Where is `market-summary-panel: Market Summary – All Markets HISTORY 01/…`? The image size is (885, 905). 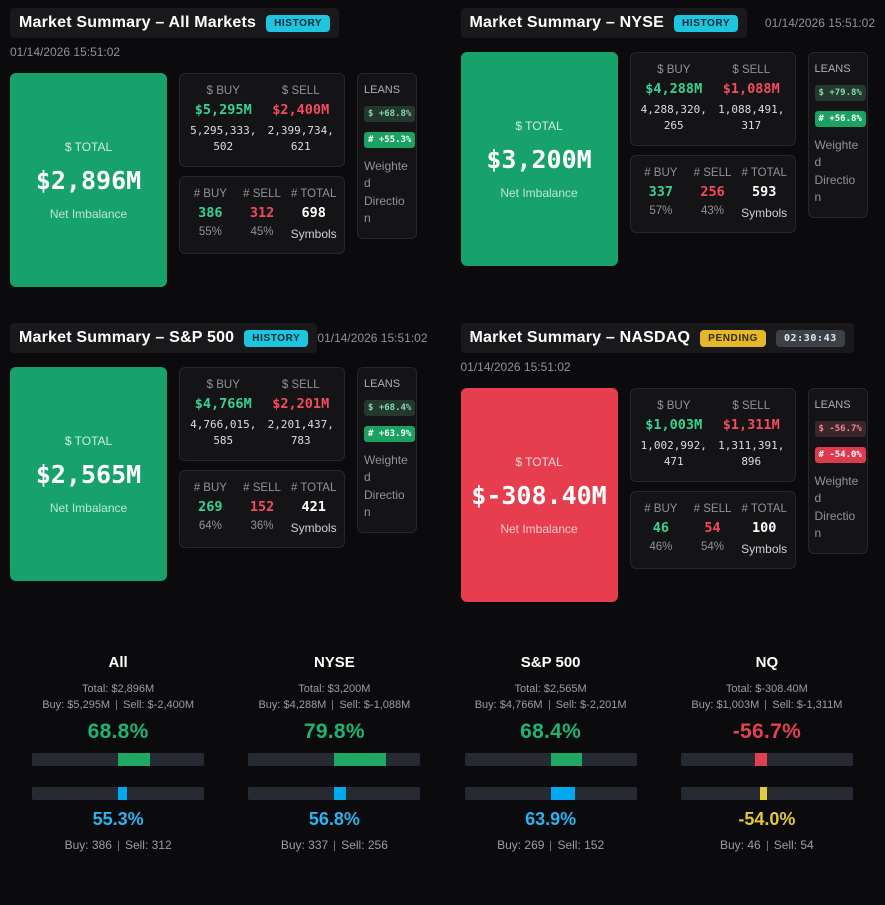
market-summary-panel: Market Summary – All Markets HISTORY 01/… is located at coordinates (217, 147).